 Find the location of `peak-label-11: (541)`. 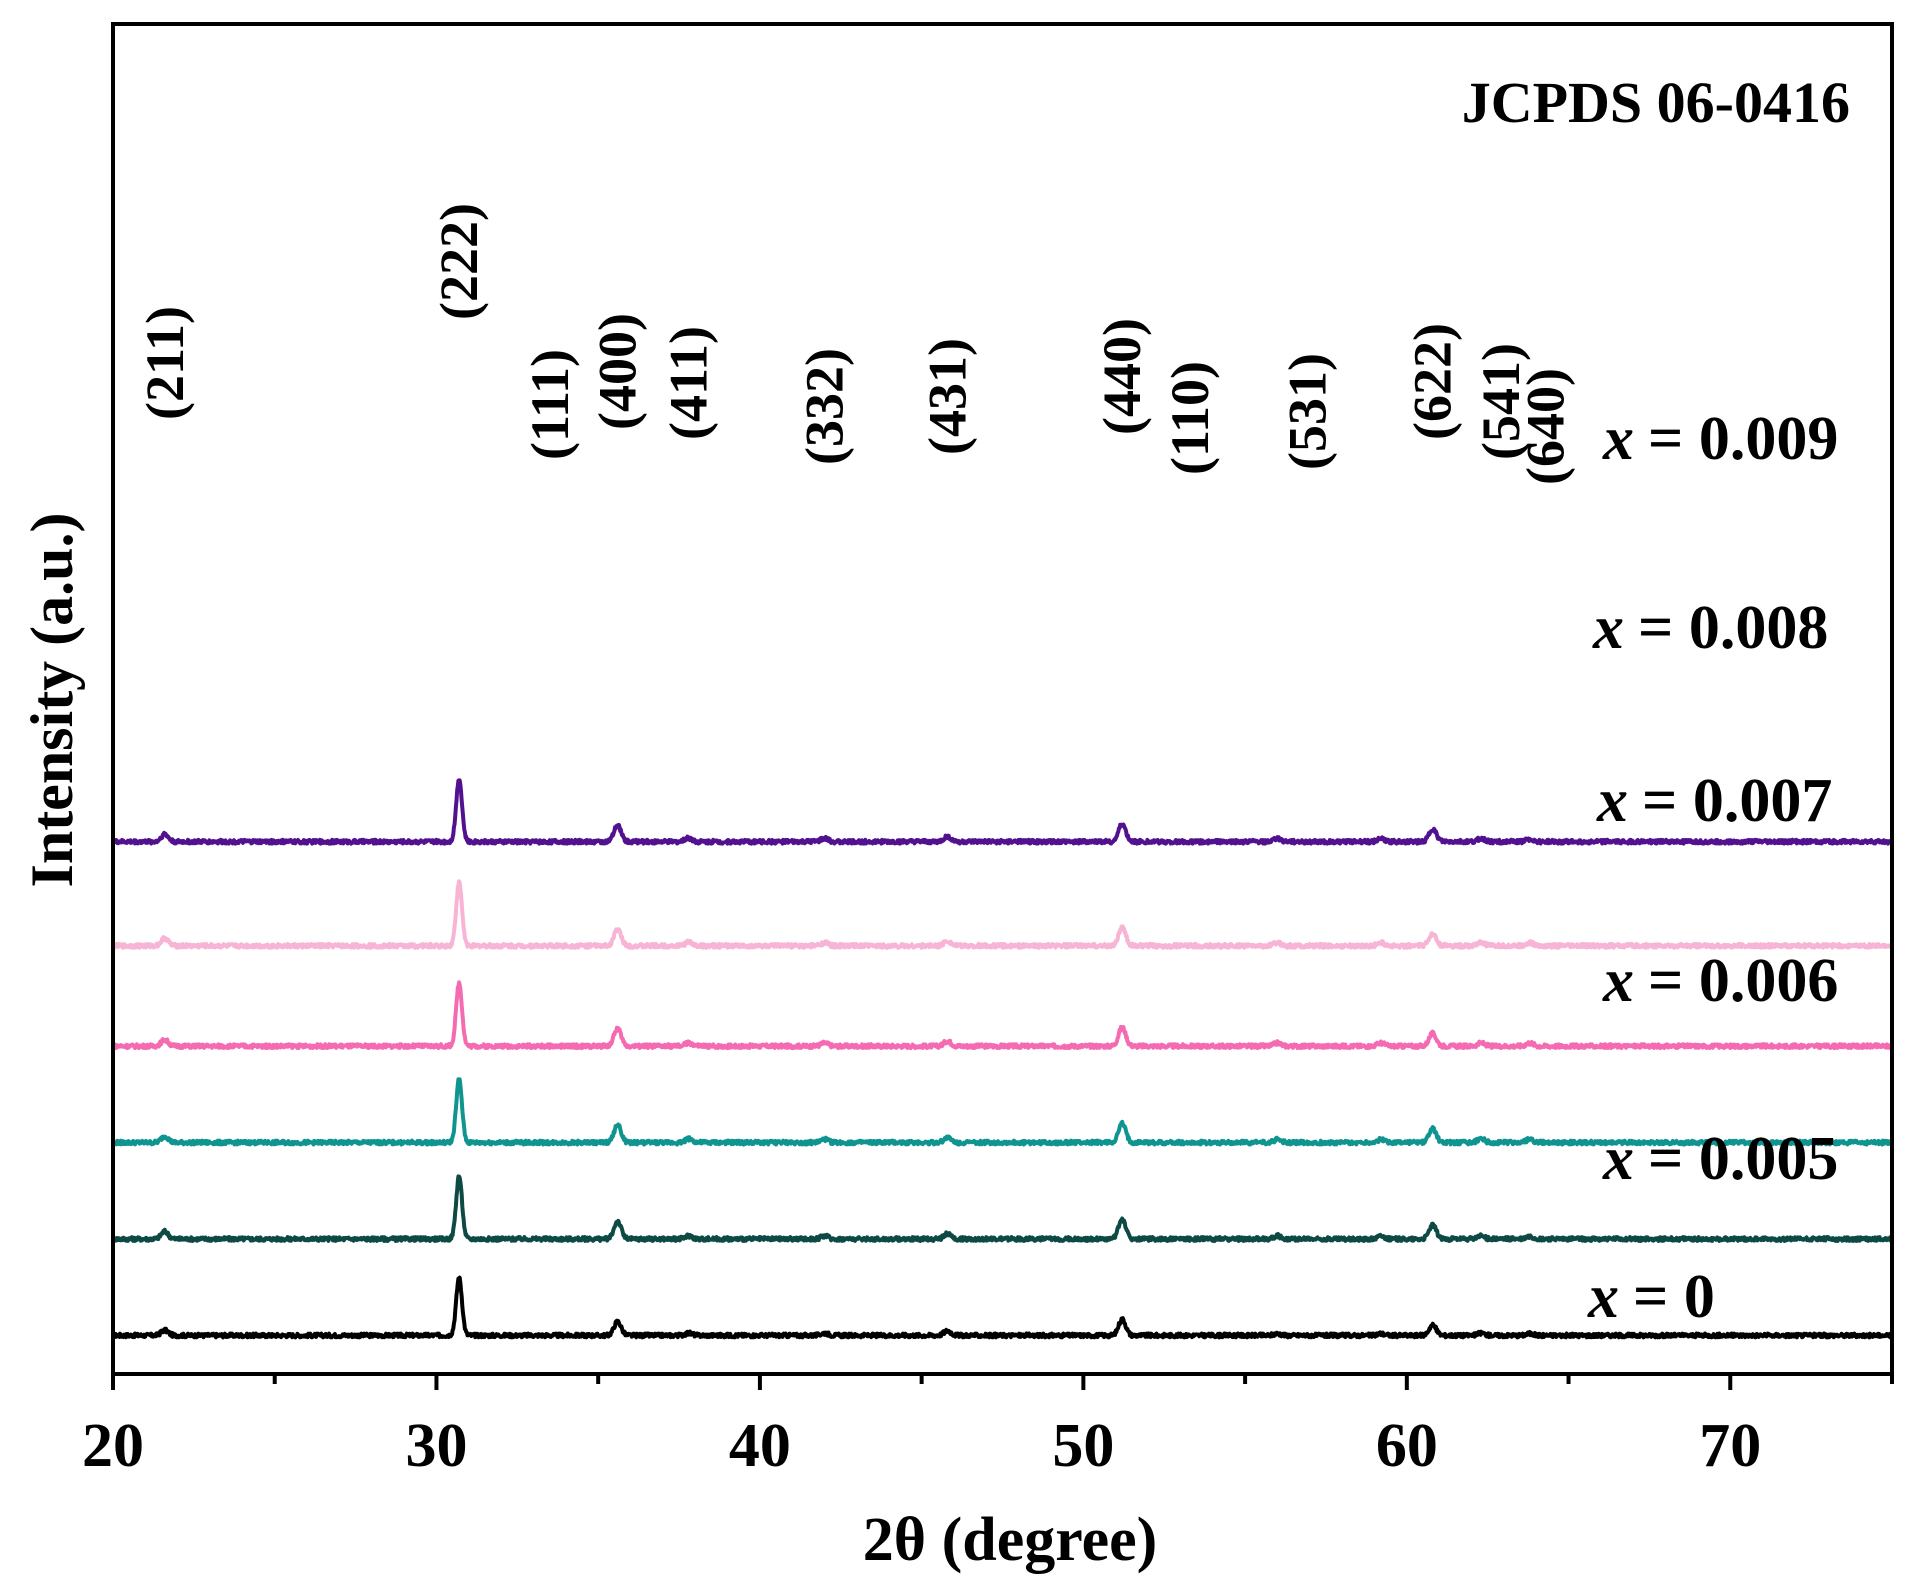

peak-label-11: (541) is located at coordinates (1501, 401).